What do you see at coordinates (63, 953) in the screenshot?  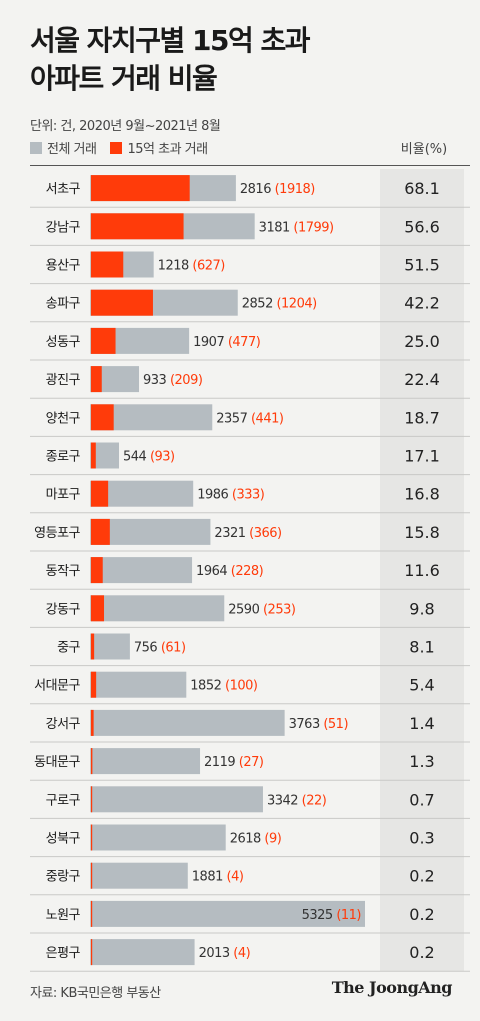 I see `category-label: 은평구` at bounding box center [63, 953].